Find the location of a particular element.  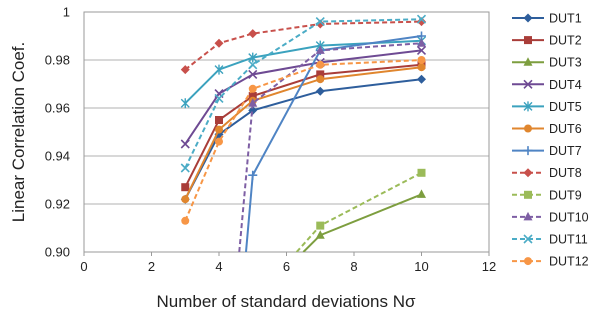

legend-item-dut11: DUT11 is located at coordinates (550, 240).